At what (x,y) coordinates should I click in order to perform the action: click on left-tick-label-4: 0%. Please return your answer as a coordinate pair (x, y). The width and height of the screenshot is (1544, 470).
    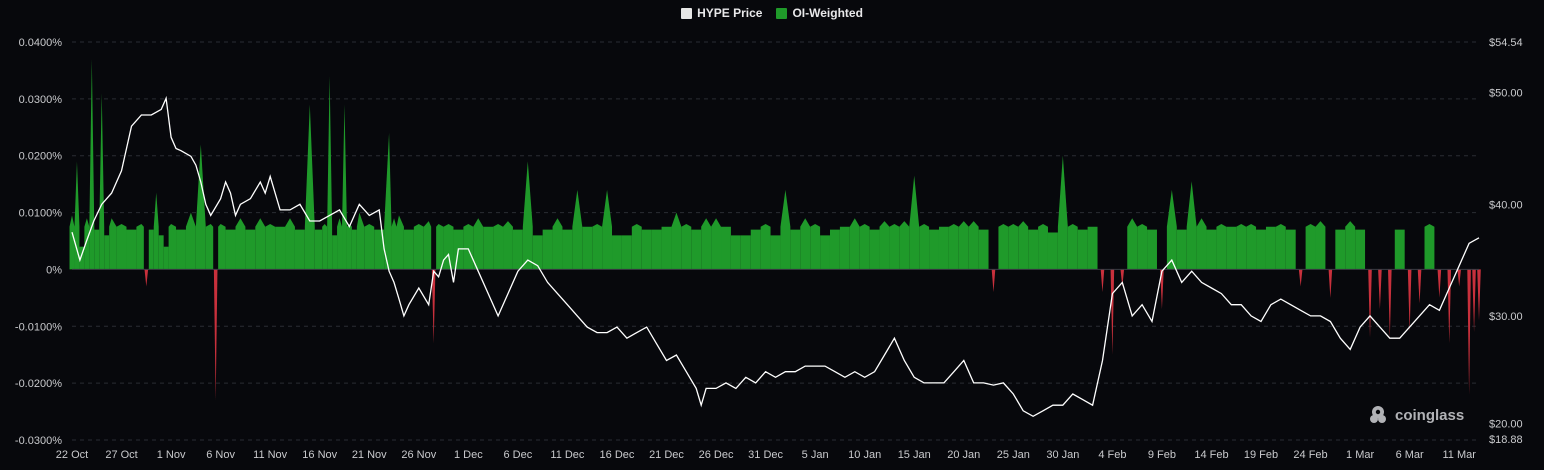
    Looking at the image, I should click on (54, 270).